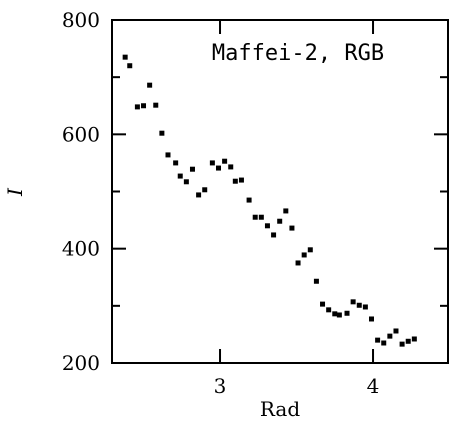  Describe the element at coordinates (15, 192) in the screenshot. I see `y-axis-label: I` at that location.